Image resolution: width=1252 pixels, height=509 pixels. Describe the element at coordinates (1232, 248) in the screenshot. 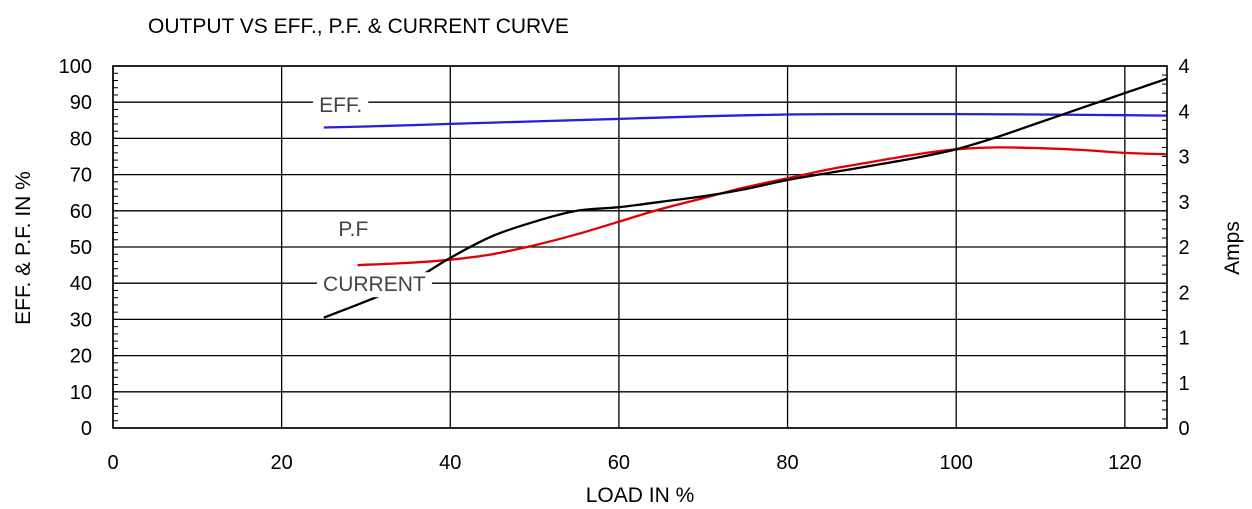

I see `y2-axis-label: Amps` at that location.